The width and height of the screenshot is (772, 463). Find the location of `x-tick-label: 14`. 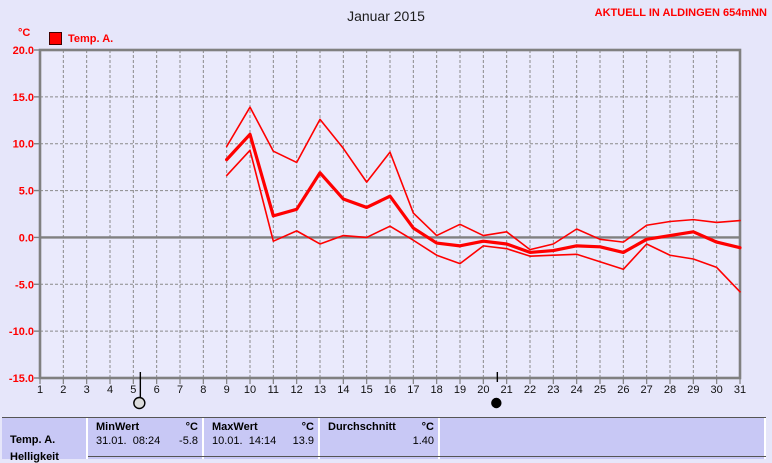

x-tick-label: 14 is located at coordinates (343, 390).